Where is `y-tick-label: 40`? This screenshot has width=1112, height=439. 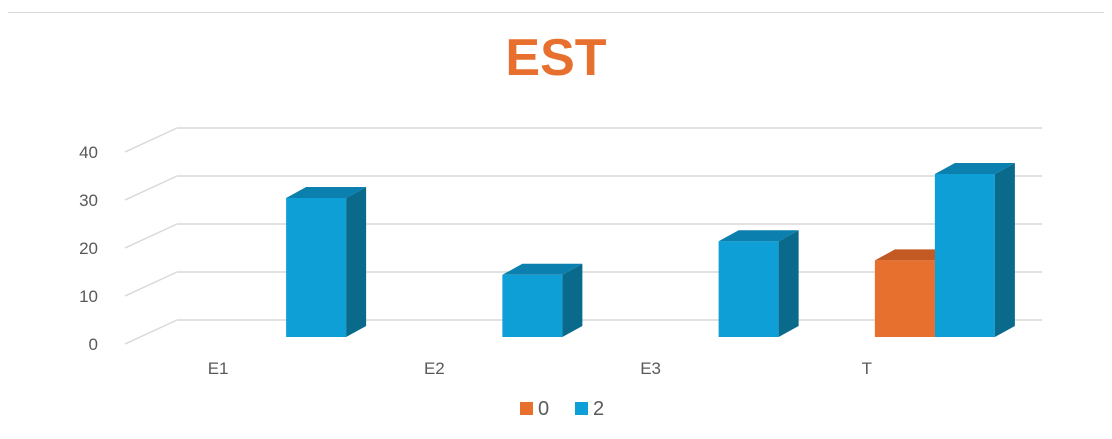 y-tick-label: 40 is located at coordinates (88, 152).